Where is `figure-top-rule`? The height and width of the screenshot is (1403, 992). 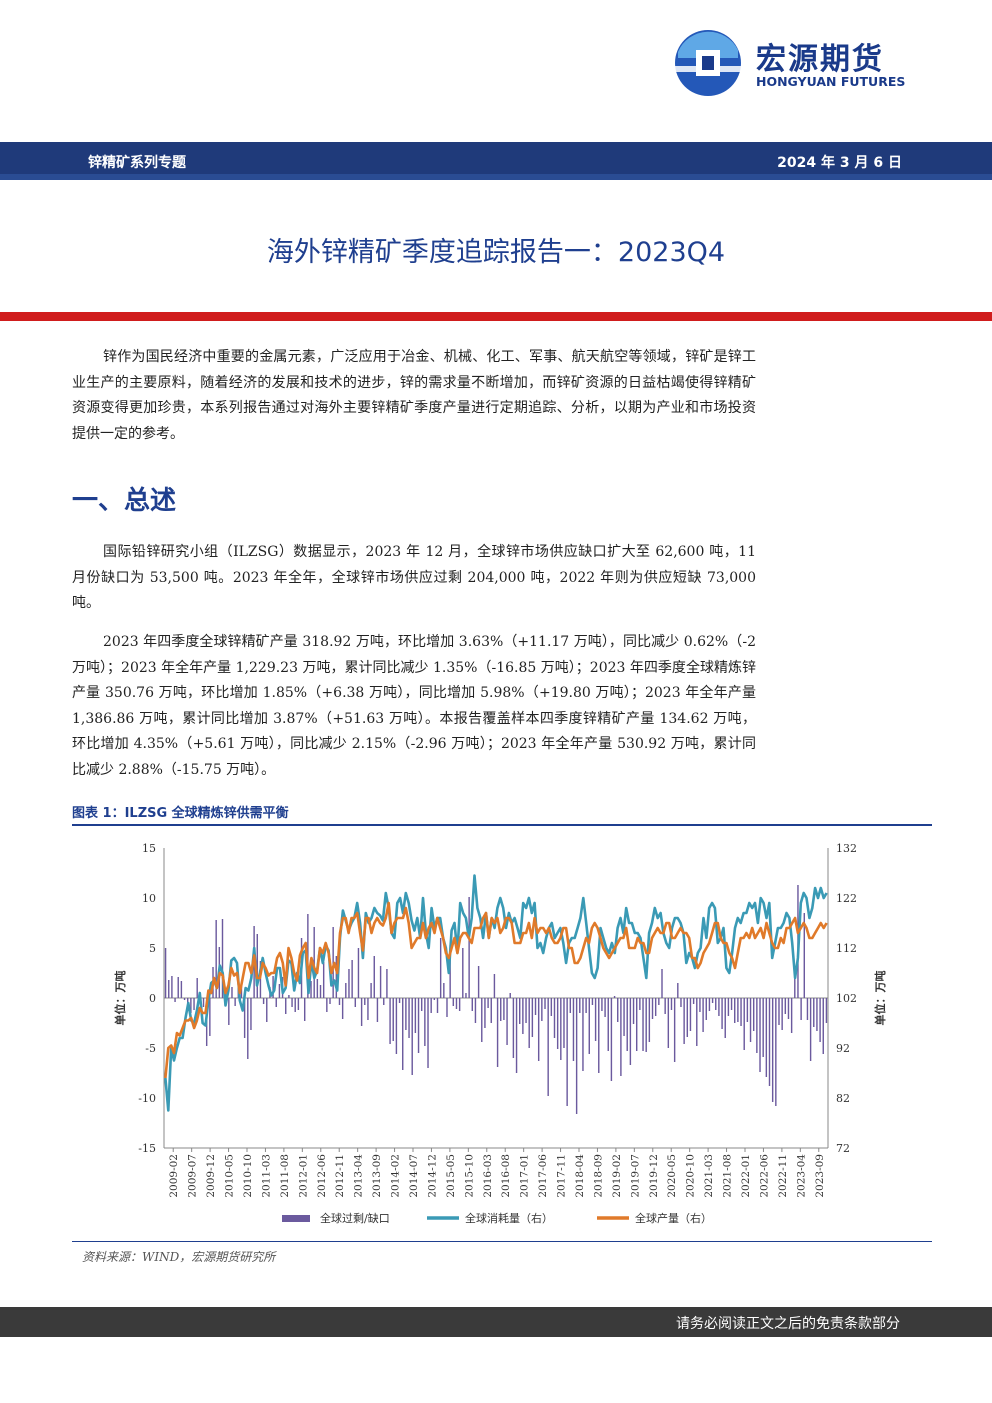
figure-top-rule is located at coordinates (502, 825).